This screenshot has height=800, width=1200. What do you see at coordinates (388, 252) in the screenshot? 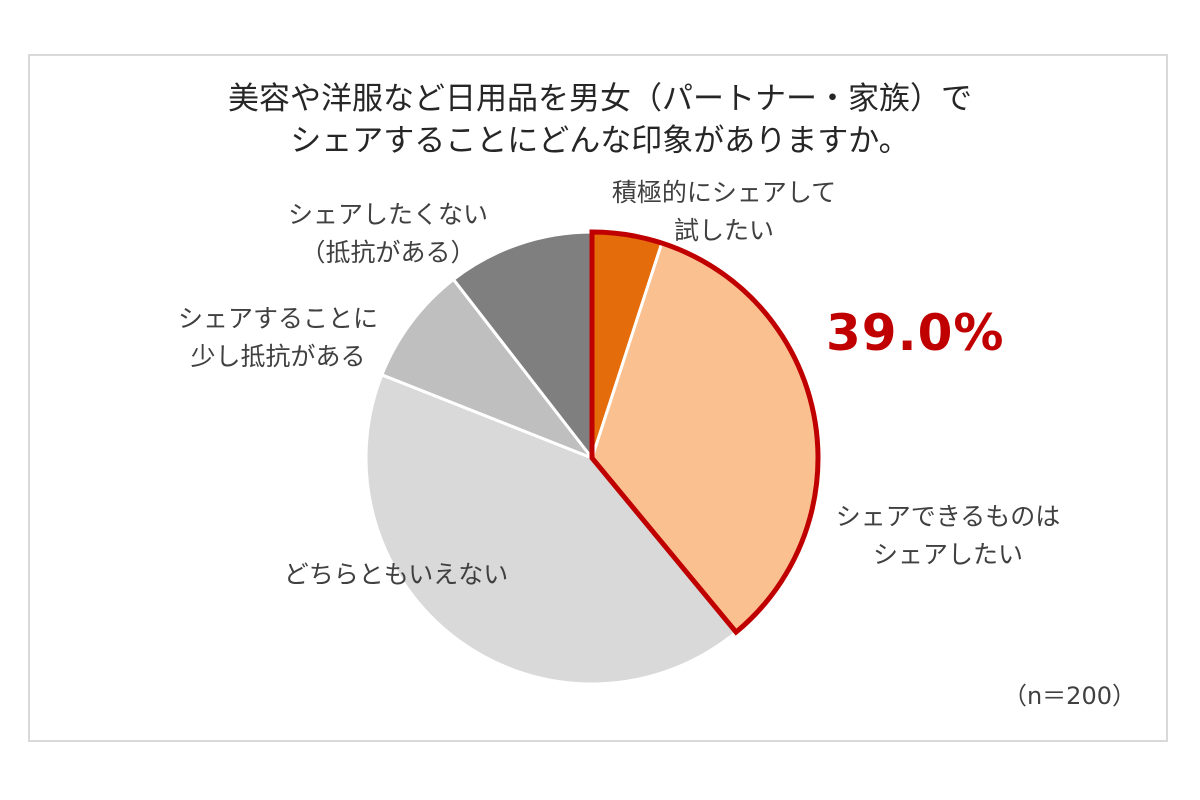
I see `slice-label-unwilling-line2: （抵抗がある）` at bounding box center [388, 252].